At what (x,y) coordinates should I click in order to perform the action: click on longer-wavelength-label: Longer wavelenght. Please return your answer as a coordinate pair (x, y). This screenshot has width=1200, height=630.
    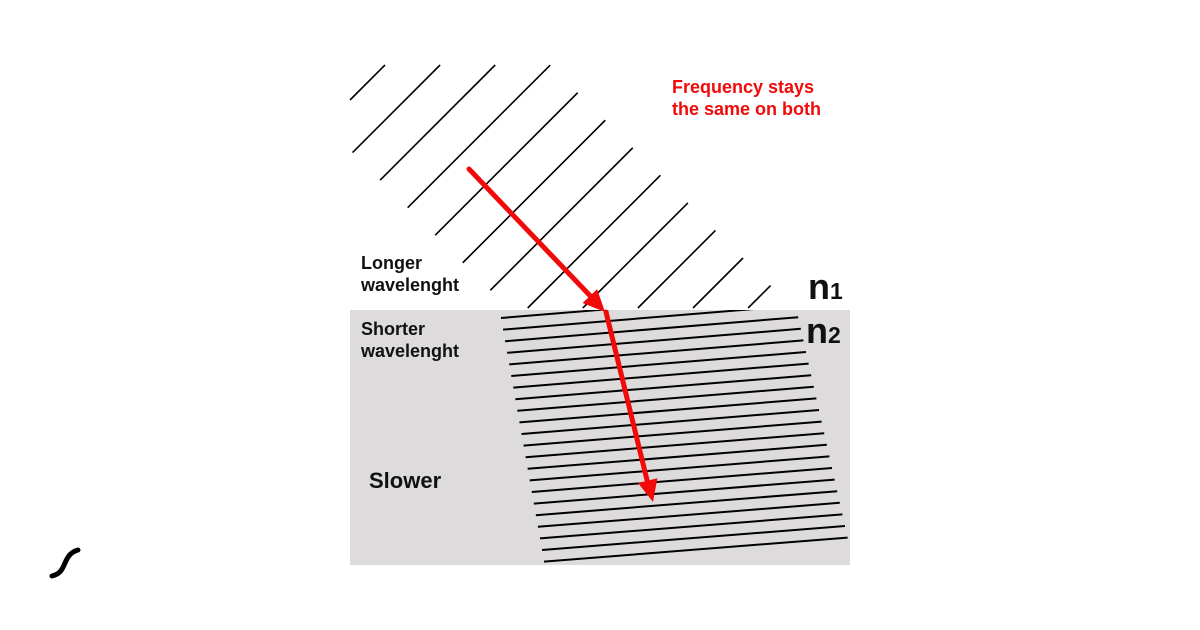
    Looking at the image, I should click on (410, 274).